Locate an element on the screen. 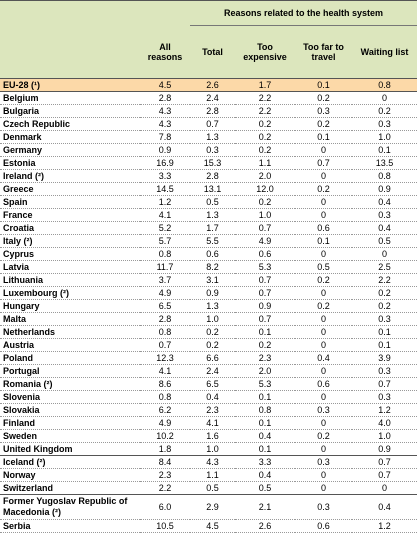  table-row: Czech Republic 4.3 0.7 0.2 0.2 0.3 is located at coordinates (208, 124).